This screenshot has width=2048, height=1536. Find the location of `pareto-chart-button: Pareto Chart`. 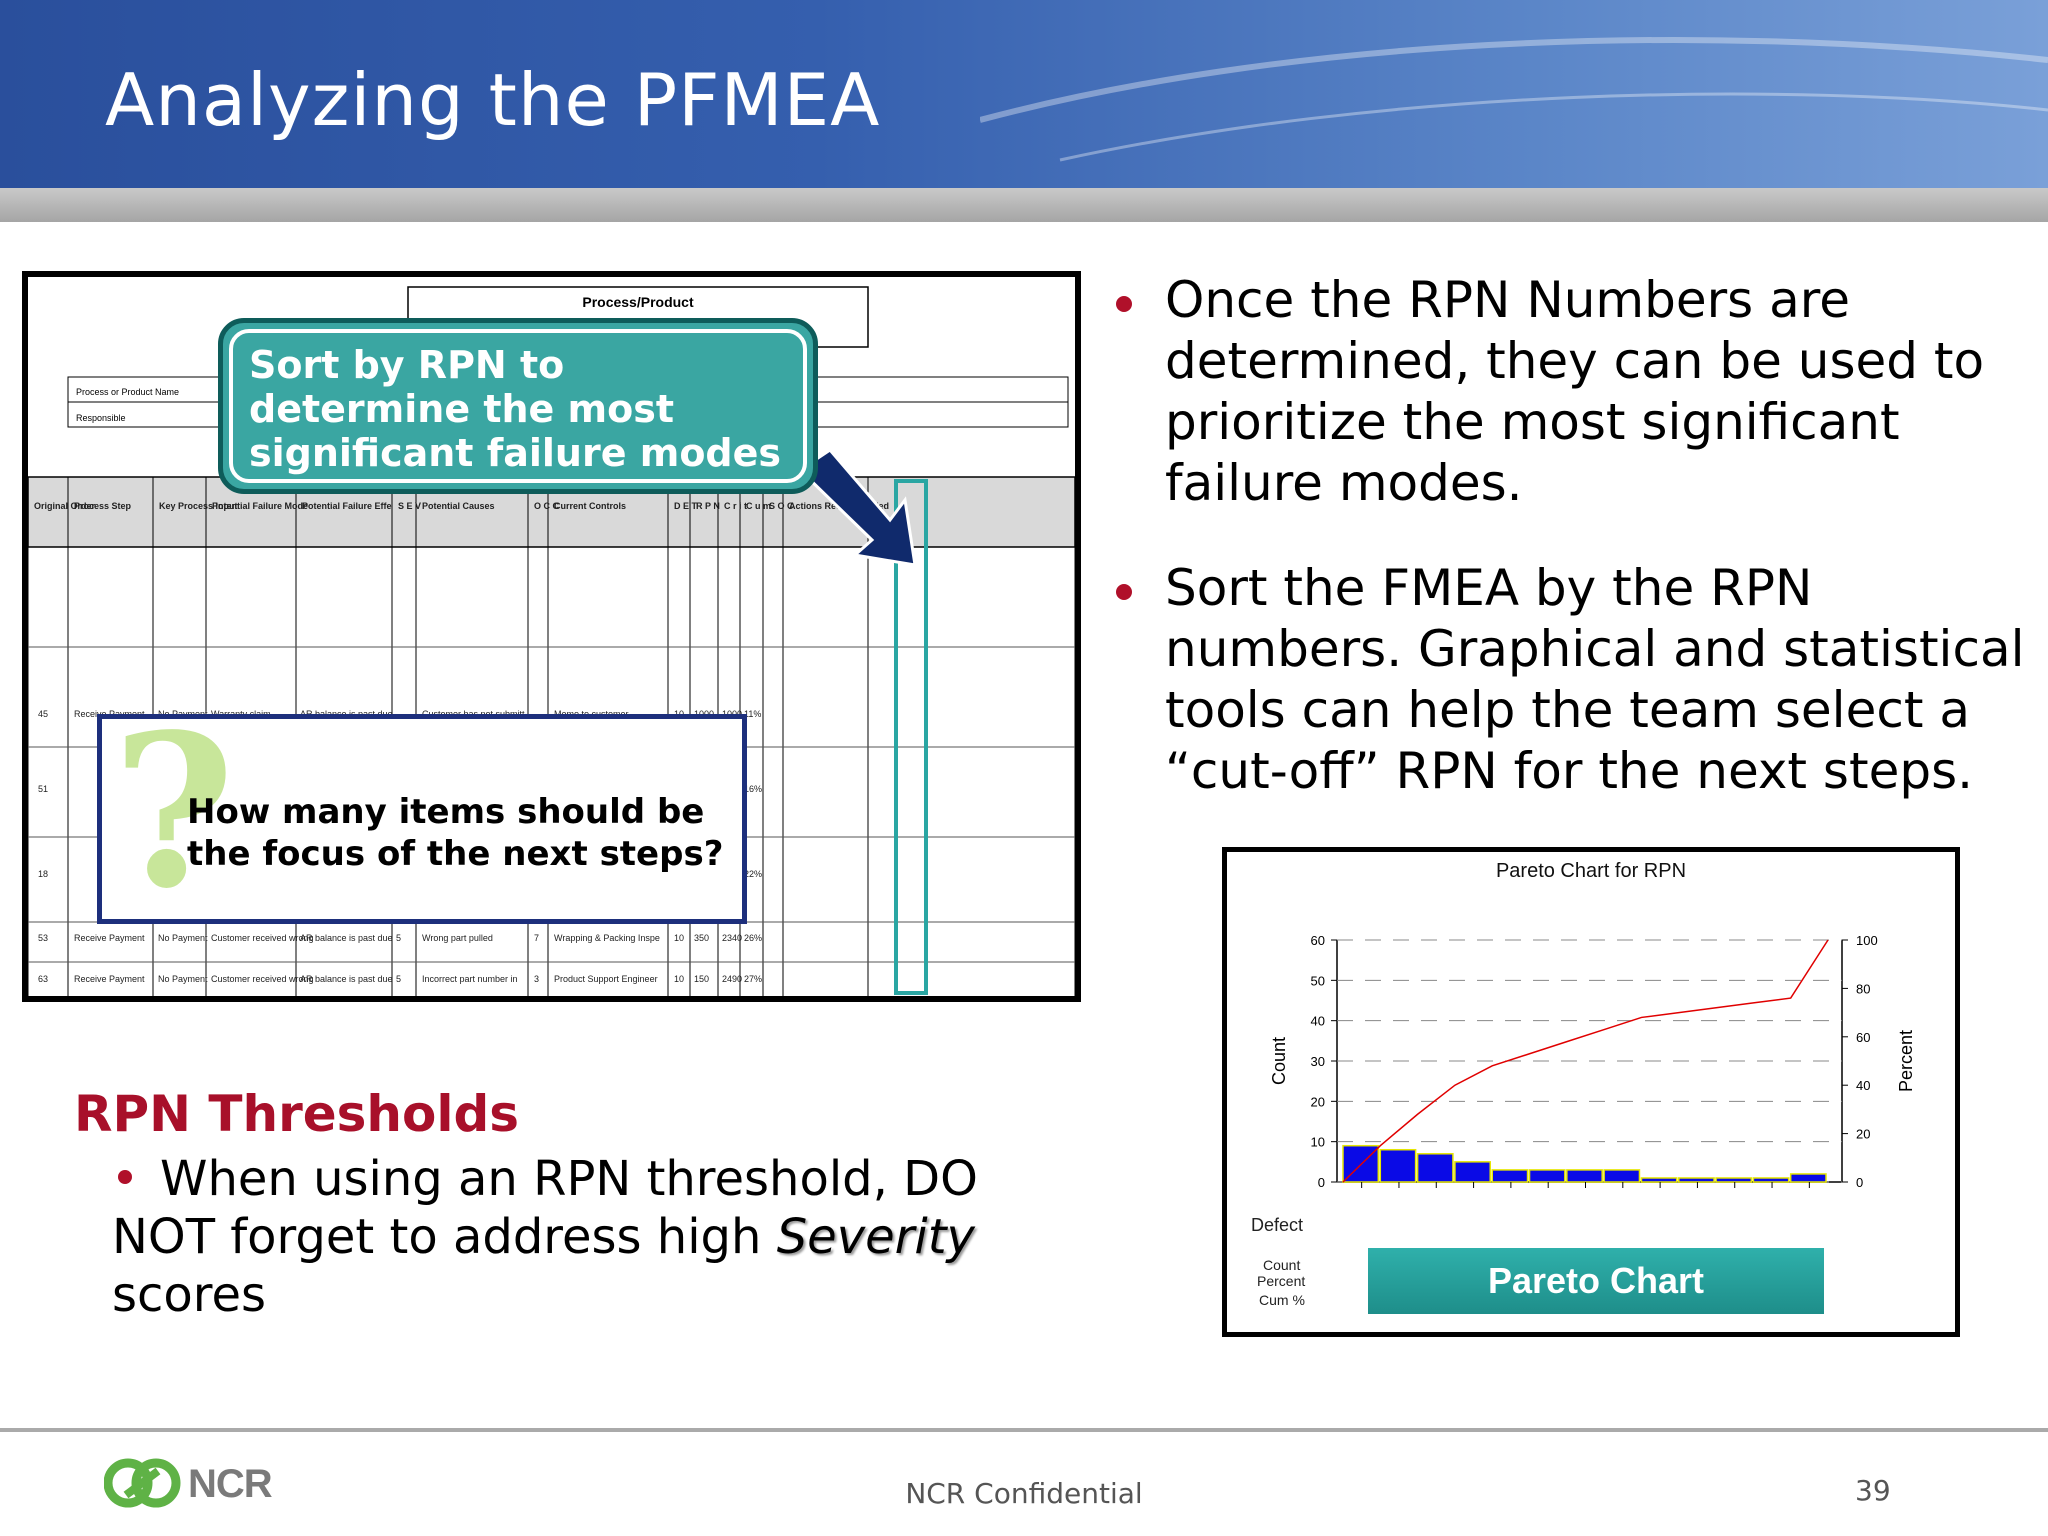

pareto-chart-button: Pareto Chart is located at coordinates (1596, 1281).